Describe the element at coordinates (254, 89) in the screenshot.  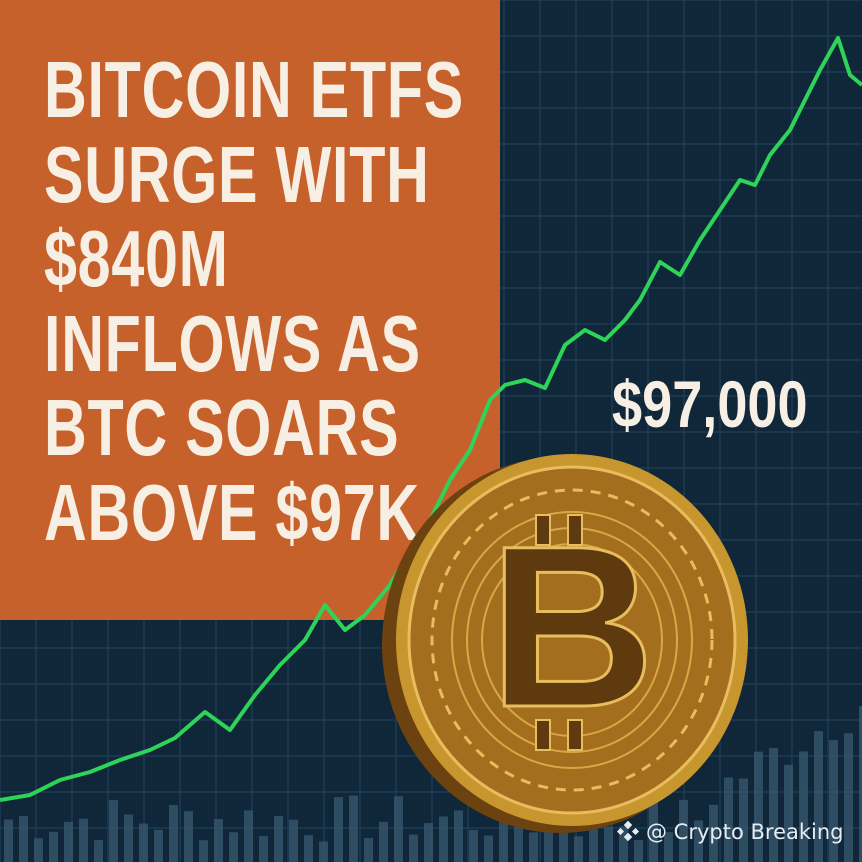
I see `headline-line: BITCOIN ETFS` at that location.